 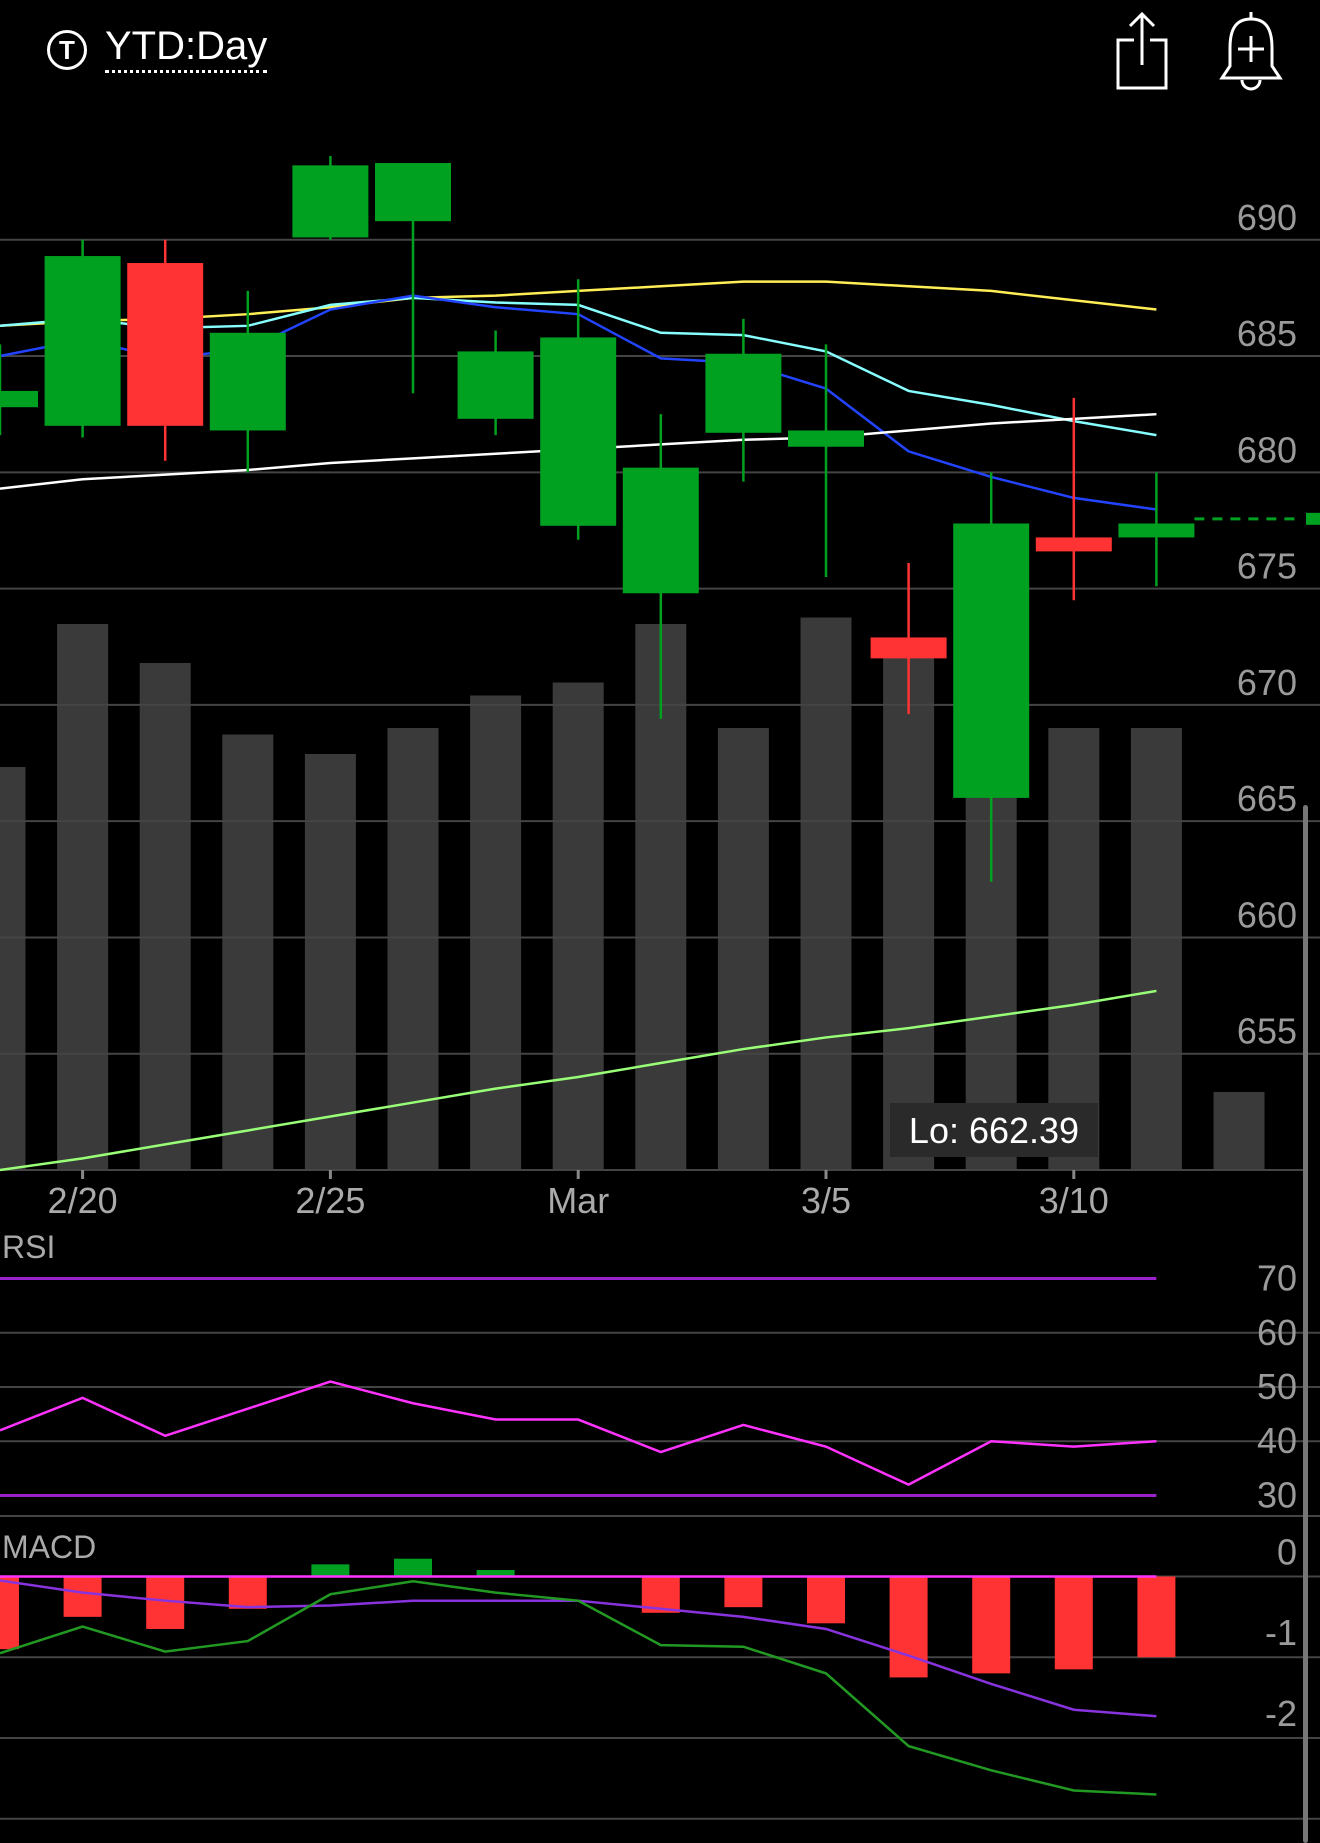 What do you see at coordinates (1267, 217) in the screenshot?
I see `price-tick-label: 690` at bounding box center [1267, 217].